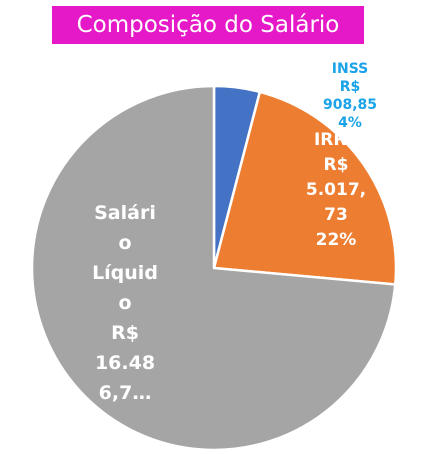  I want to click on chart-title: Composição do Salário, so click(208, 25).